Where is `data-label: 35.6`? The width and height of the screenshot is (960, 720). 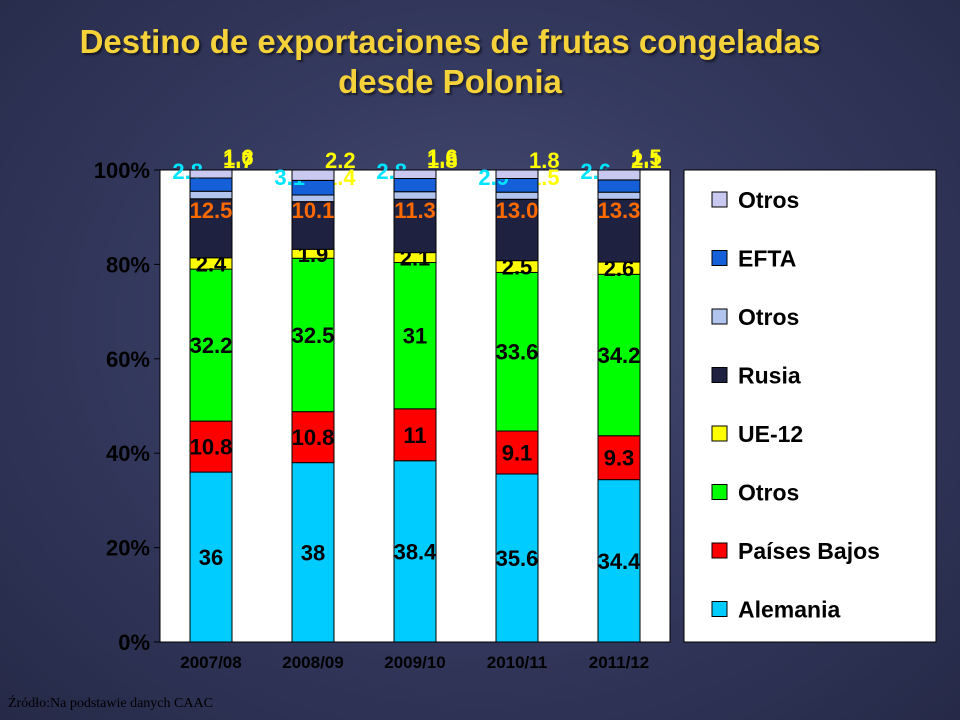 data-label: 35.6 is located at coordinates (517, 558).